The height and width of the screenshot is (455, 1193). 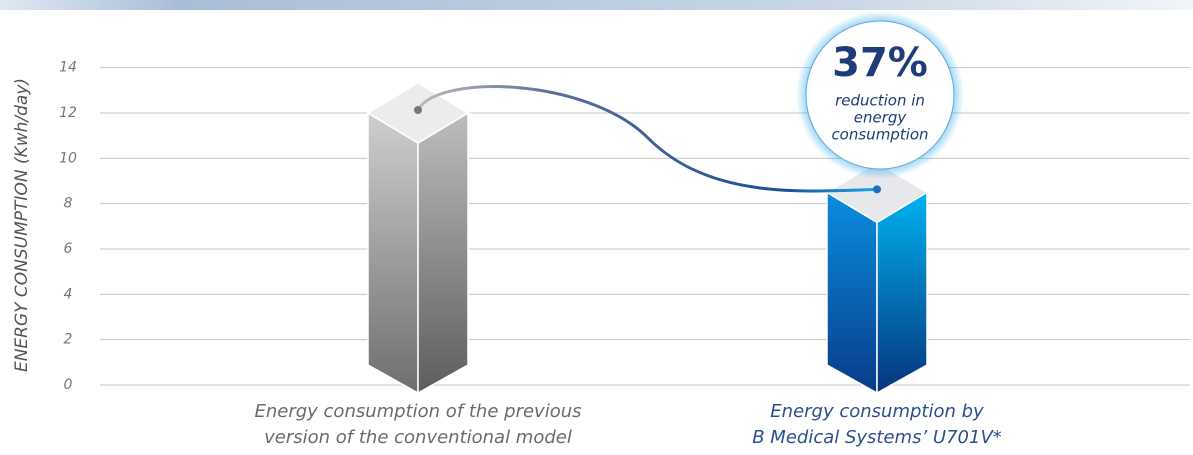 I want to click on callout-circle, so click(x=880, y=95).